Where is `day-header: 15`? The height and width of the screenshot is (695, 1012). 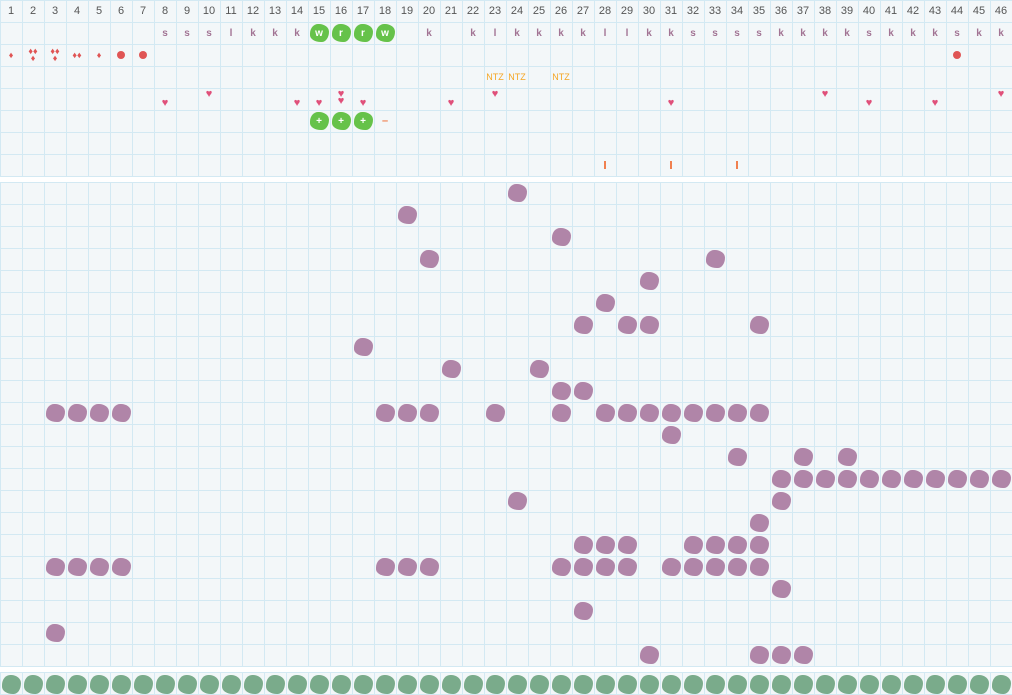 day-header: 15 is located at coordinates (319, 11).